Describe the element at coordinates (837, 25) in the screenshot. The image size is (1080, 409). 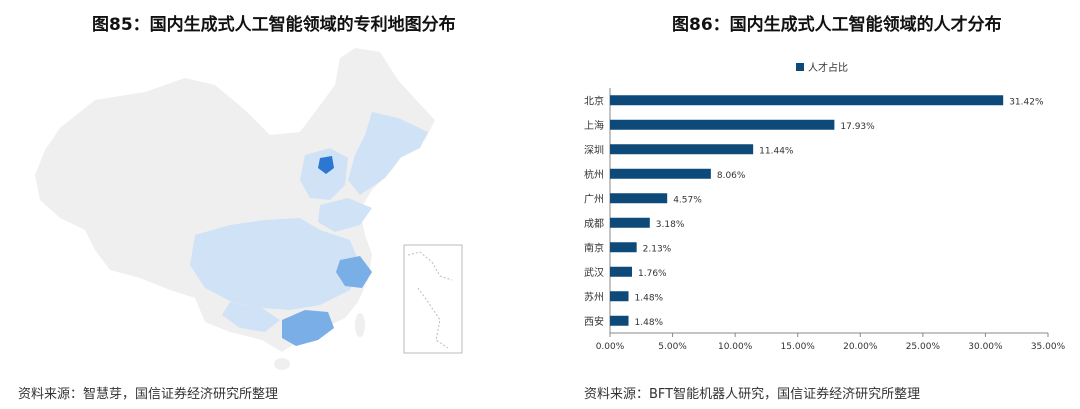
I see `chart-title: 图86：国内生成式人工智能领域的人才分布` at that location.